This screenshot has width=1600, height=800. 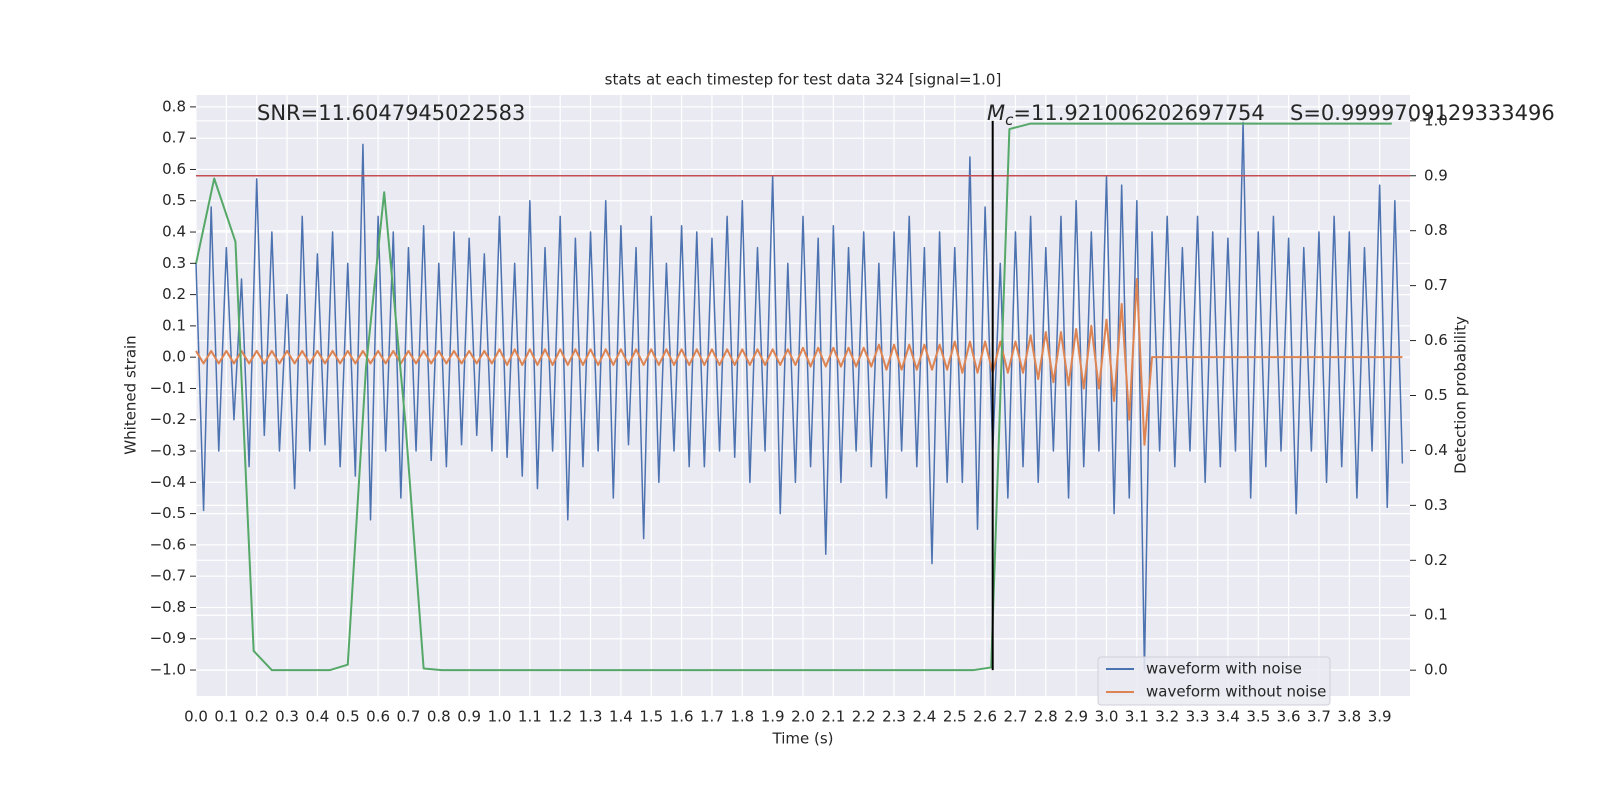 I want to click on x-tick-label: 3.2, so click(x=1167, y=717).